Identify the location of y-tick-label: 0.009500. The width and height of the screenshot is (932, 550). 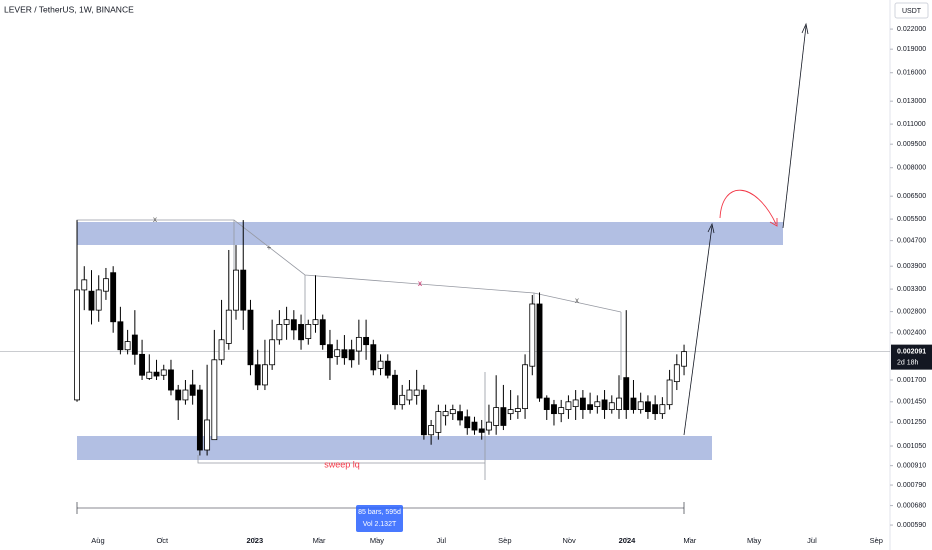
(911, 144).